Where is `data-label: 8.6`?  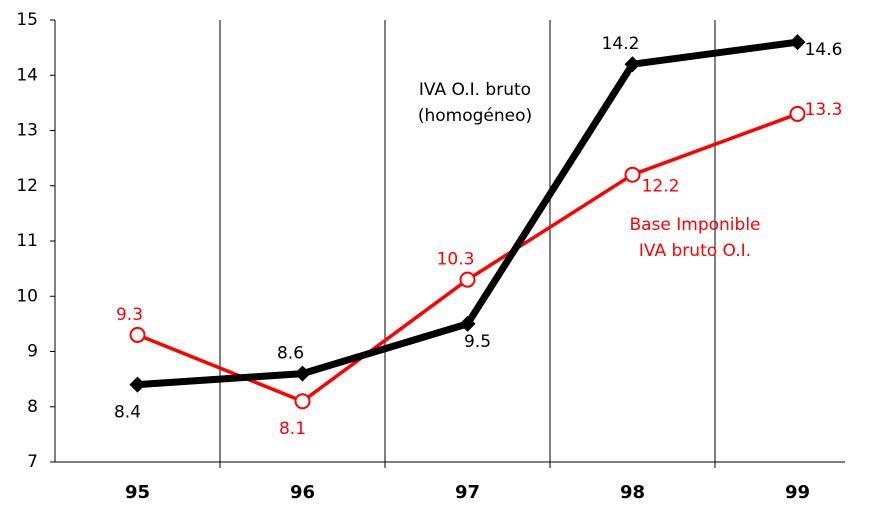 data-label: 8.6 is located at coordinates (290, 354).